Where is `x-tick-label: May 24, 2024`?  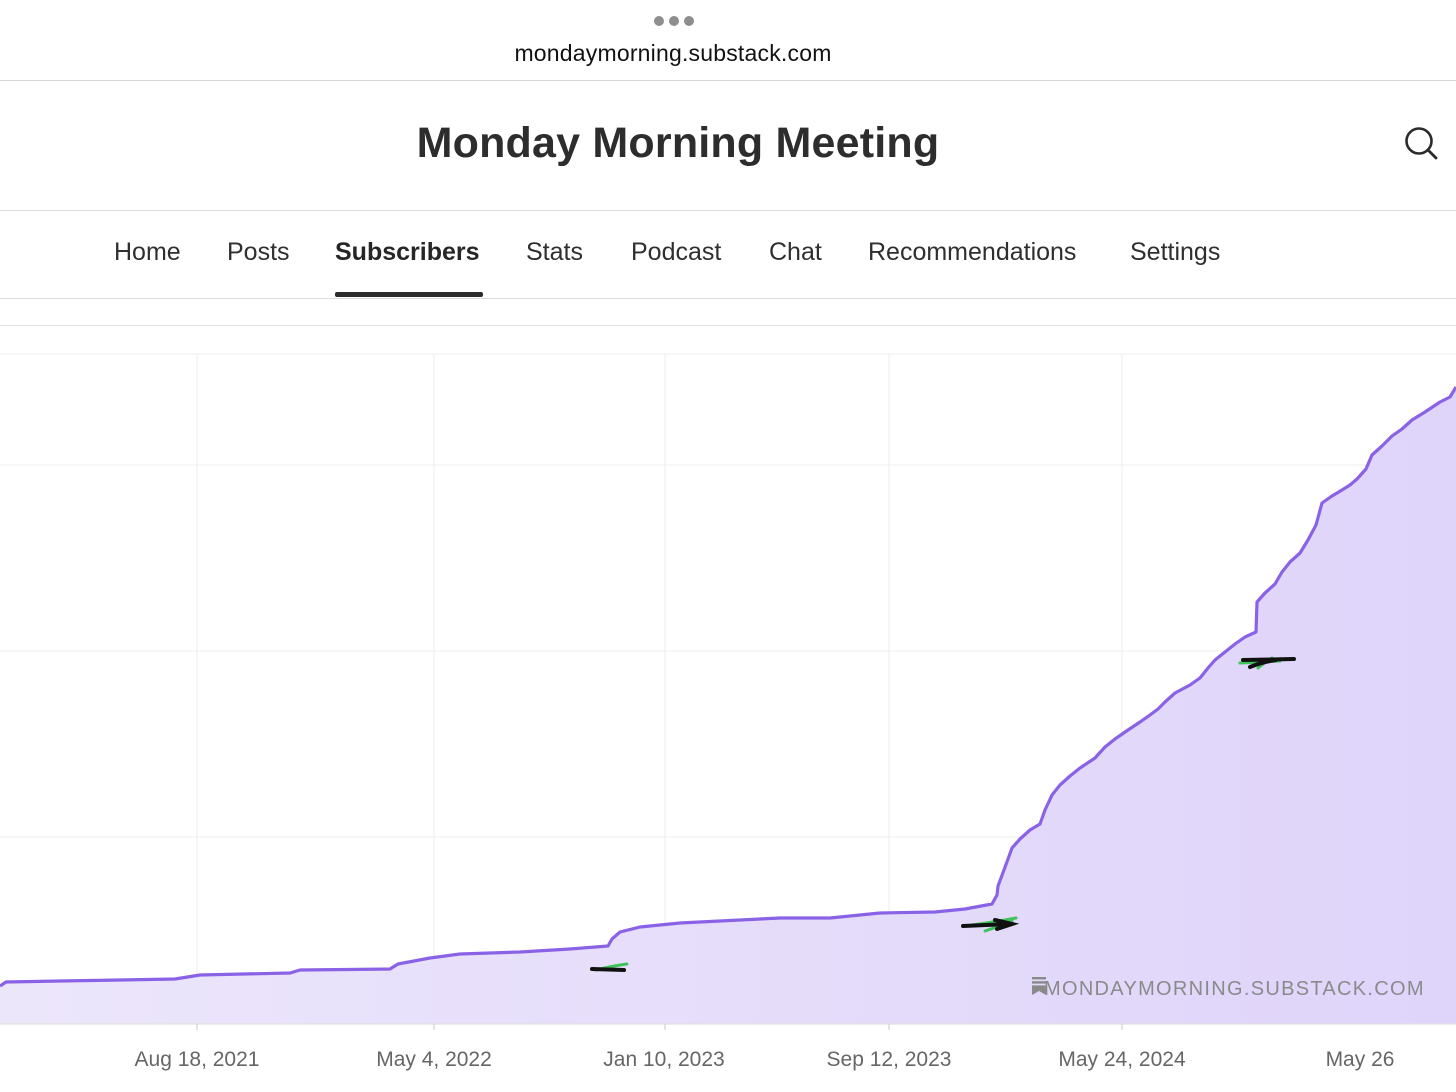
x-tick-label: May 24, 2024 is located at coordinates (1122, 1059).